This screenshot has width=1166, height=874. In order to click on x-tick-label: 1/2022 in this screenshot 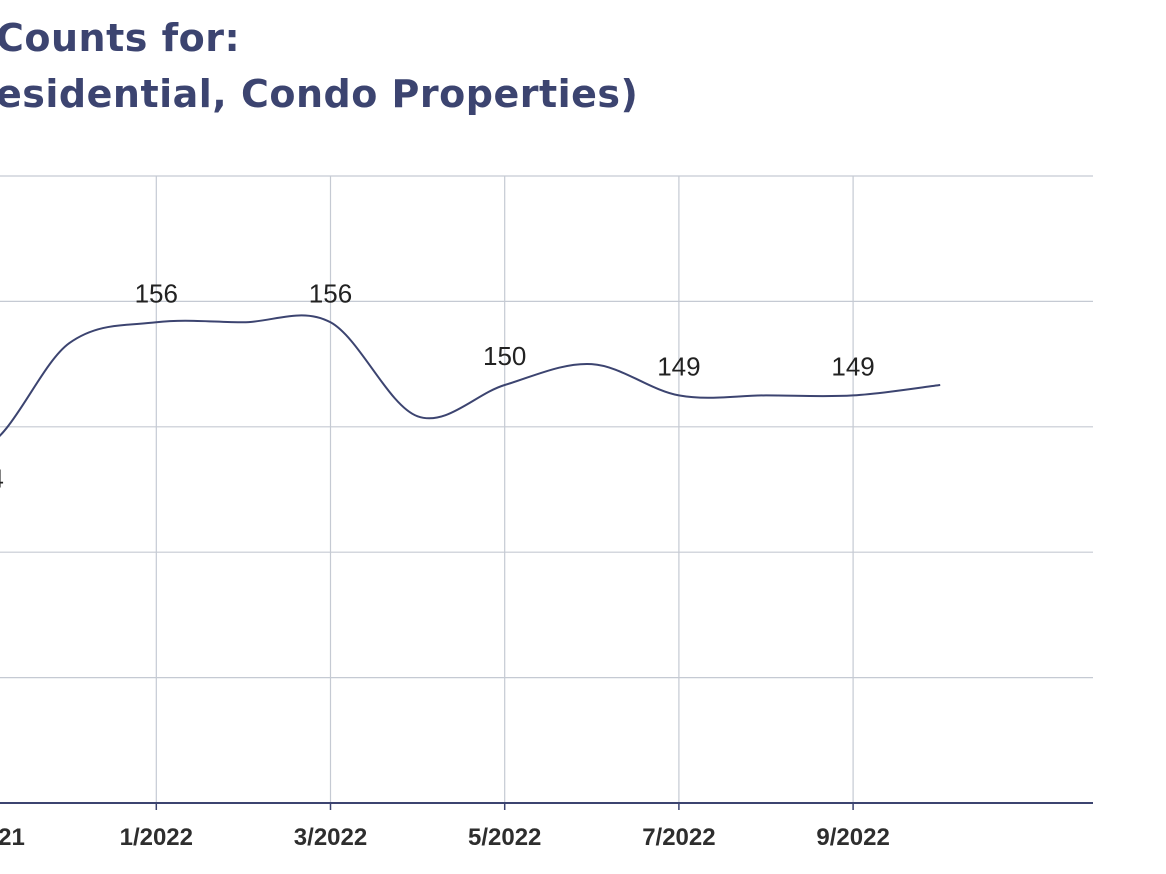, I will do `click(156, 837)`.